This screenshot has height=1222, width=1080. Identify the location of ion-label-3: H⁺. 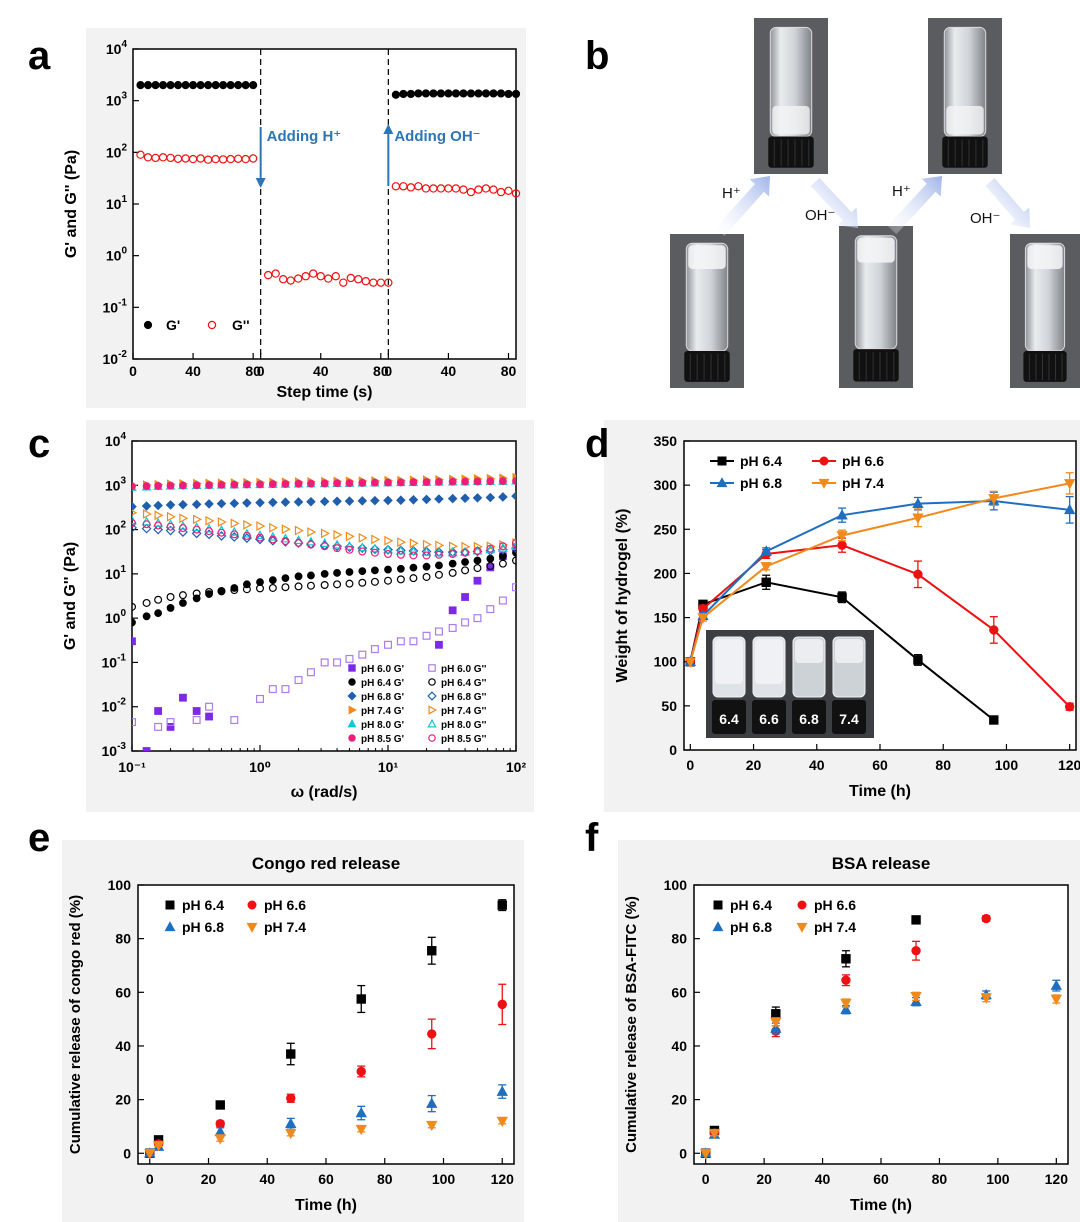
(901, 191).